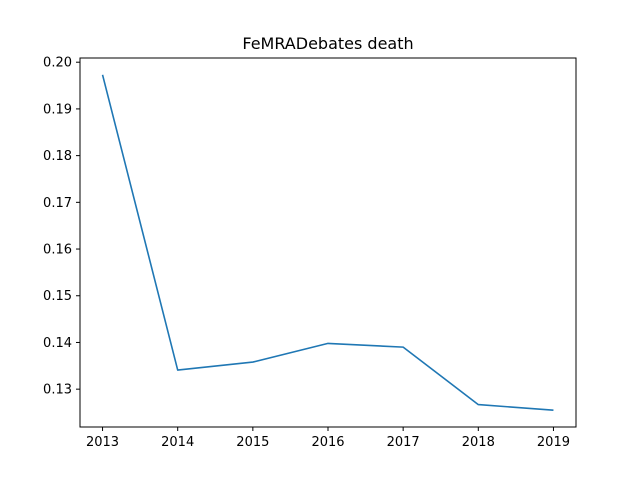 This screenshot has height=480, width=640. Describe the element at coordinates (327, 43) in the screenshot. I see `chart-title: FeMRADebates death` at that location.